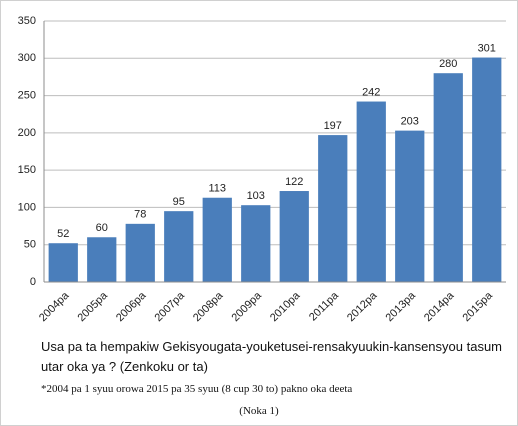 The width and height of the screenshot is (518, 426). What do you see at coordinates (208, 306) in the screenshot?
I see `x-tick-label: 2008pa` at bounding box center [208, 306].